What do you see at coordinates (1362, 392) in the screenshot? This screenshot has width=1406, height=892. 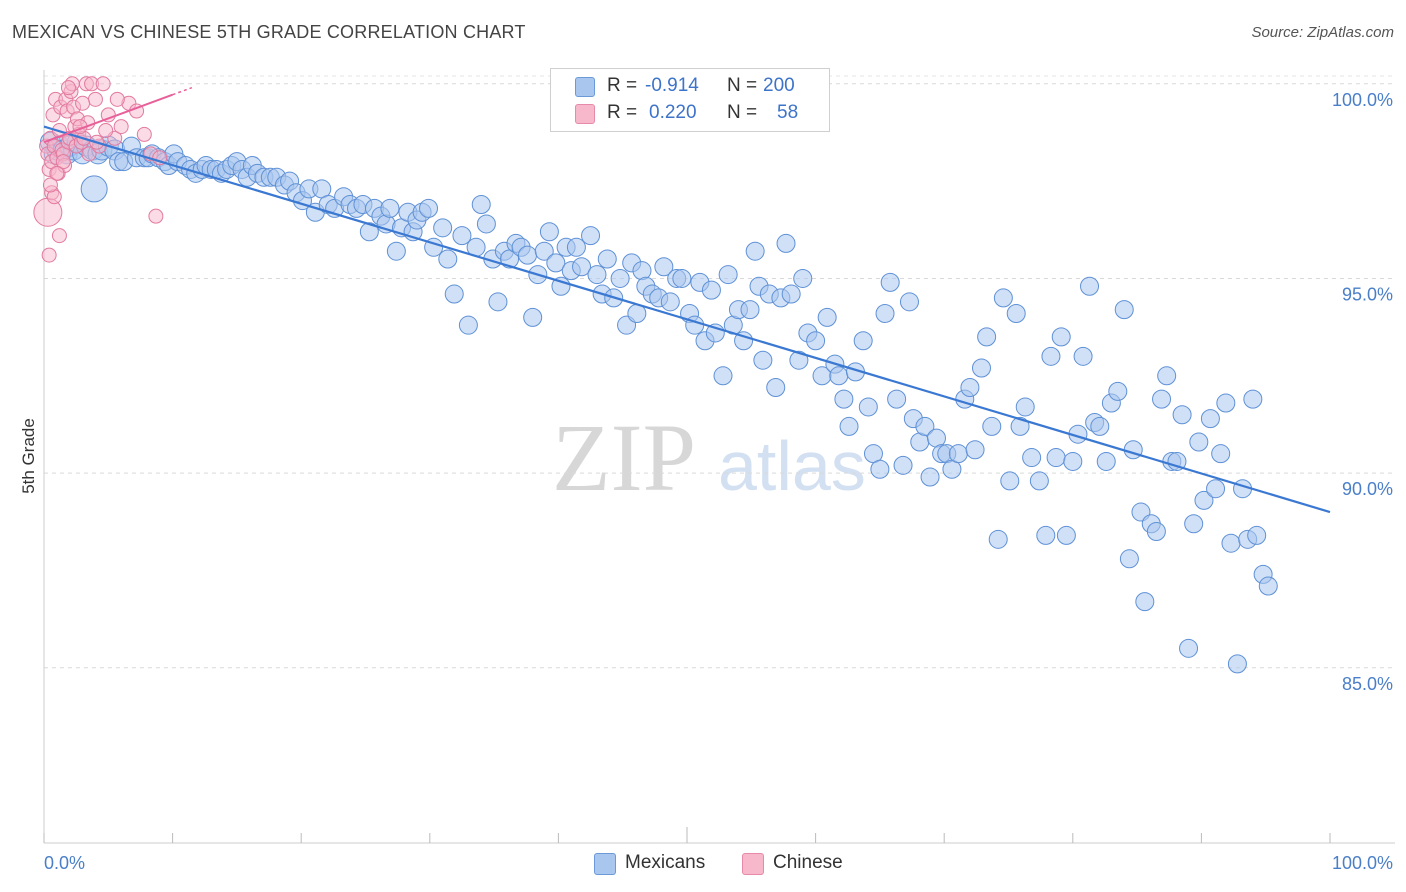 I see `y-tick-labels: 85.0% 90.0% 95.0% 100.0%` at bounding box center [1362, 392].